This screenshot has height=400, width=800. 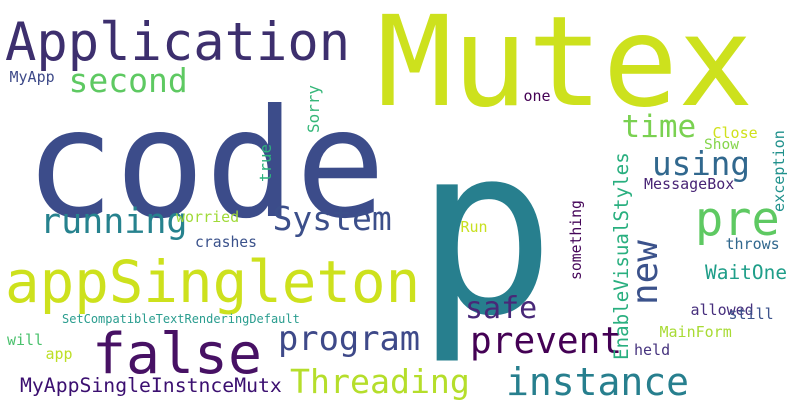 I want to click on word-system: System, so click(x=332, y=218).